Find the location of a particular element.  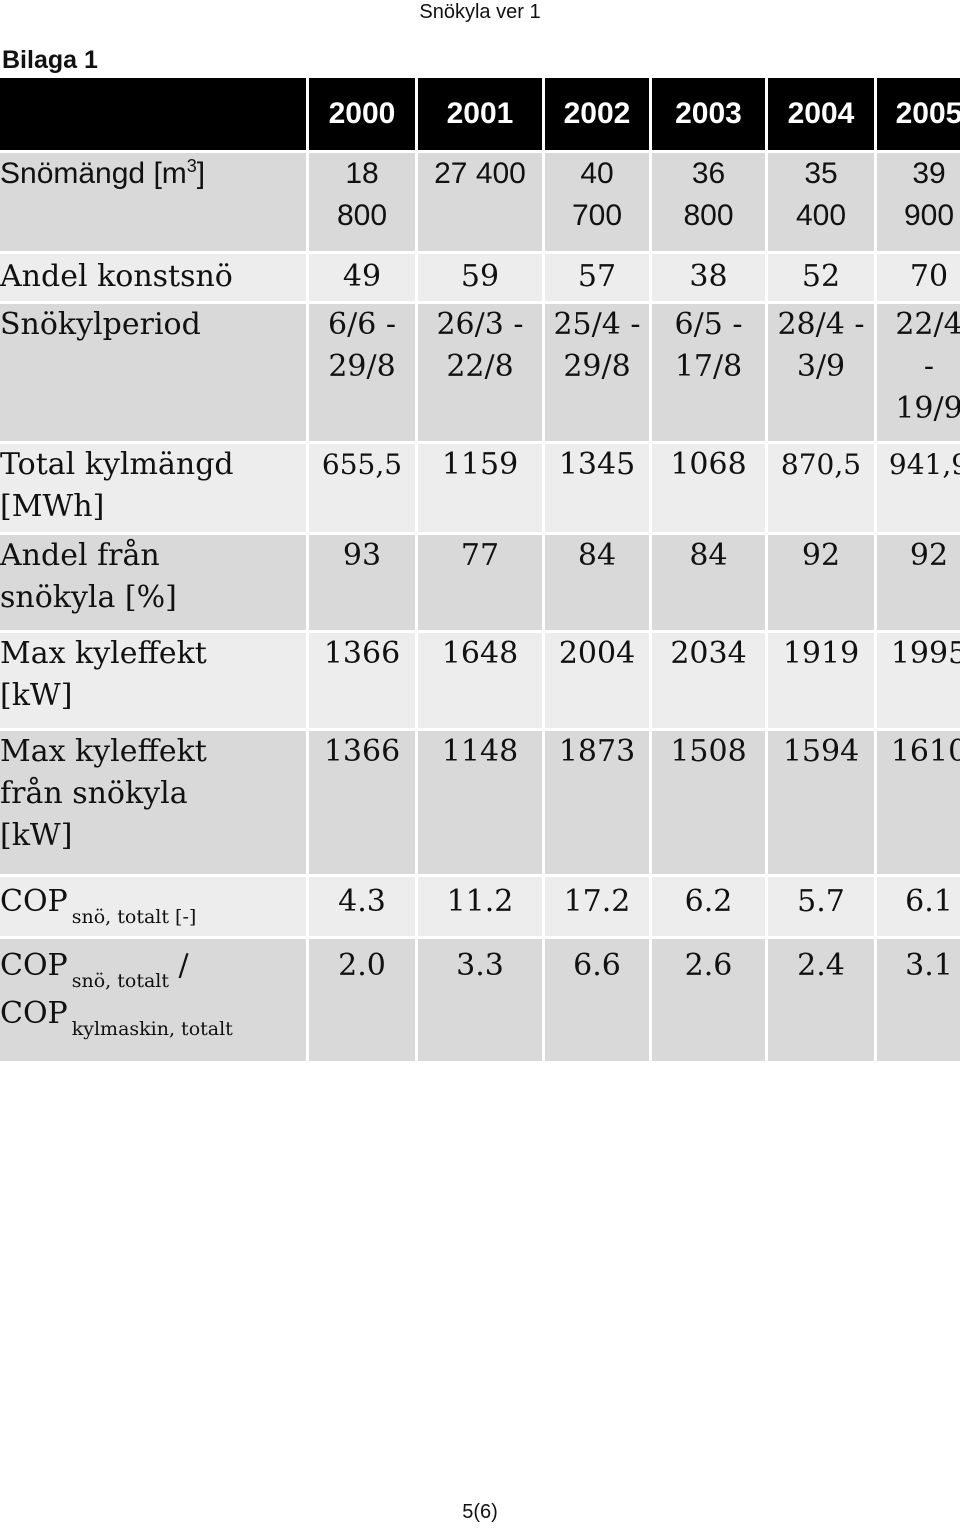

table-row-artificial-snow-share: Andel konstsnö 49 59 57 38 52 70 is located at coordinates (480, 277).